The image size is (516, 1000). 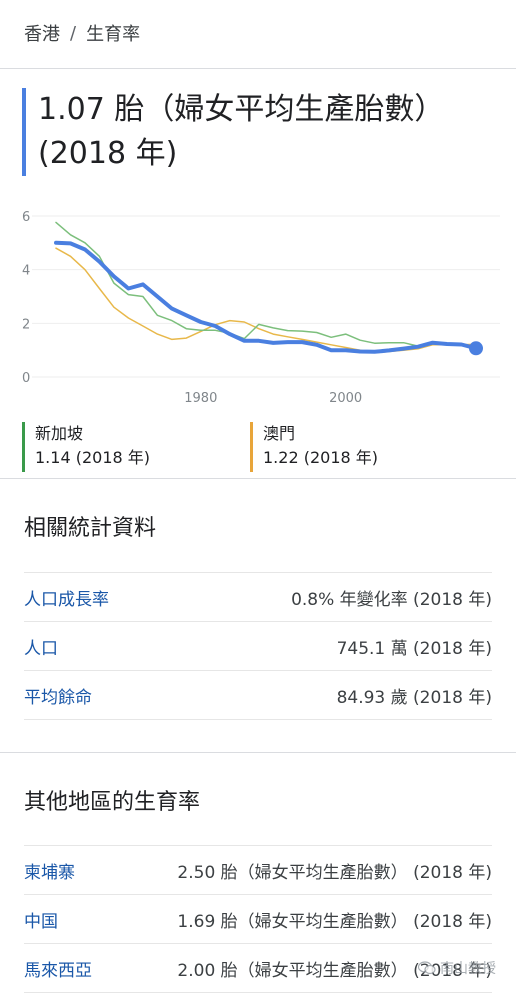 I want to click on row-value: 2.00 胎（婦女平均生產胎數） (2018 年), so click(x=334, y=970).